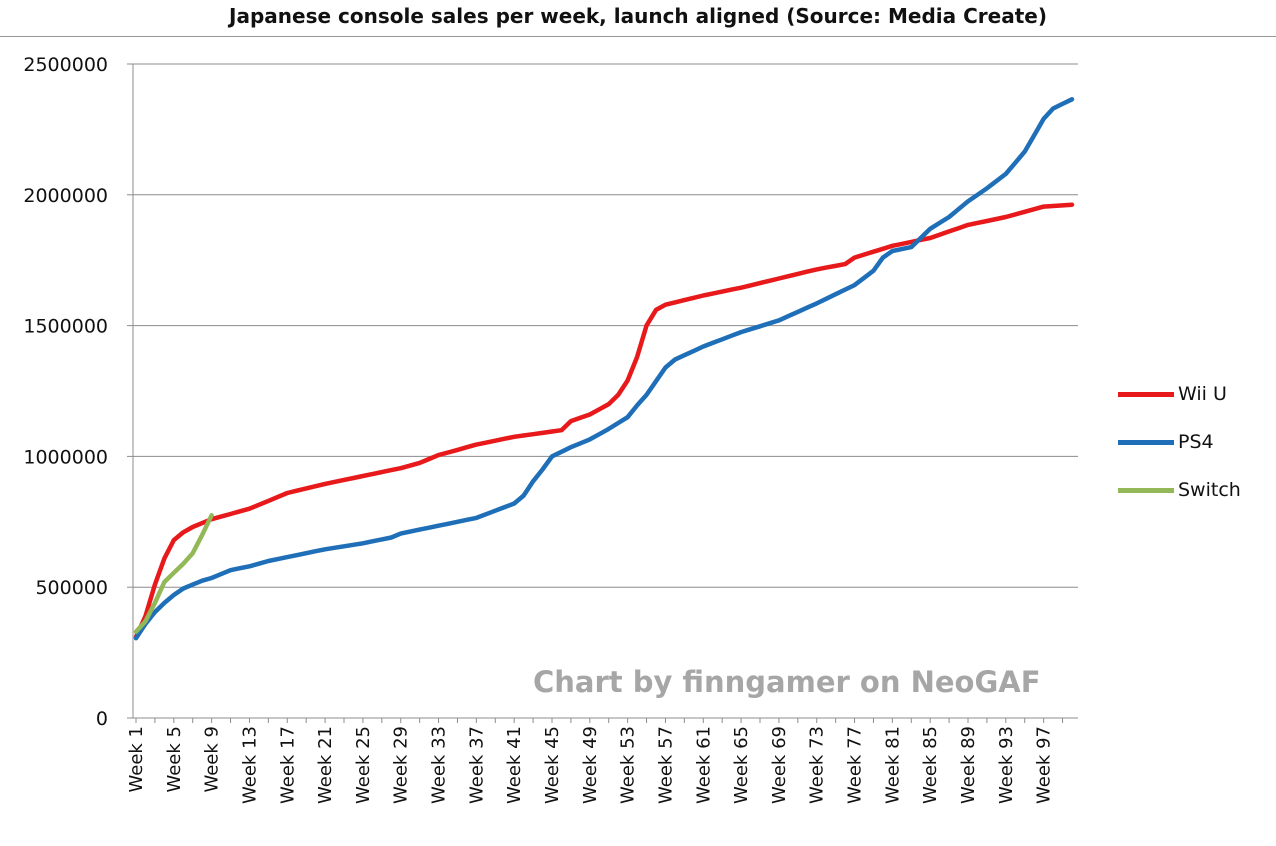  What do you see at coordinates (817, 765) in the screenshot?
I see `x-tick-label: Week 73` at bounding box center [817, 765].